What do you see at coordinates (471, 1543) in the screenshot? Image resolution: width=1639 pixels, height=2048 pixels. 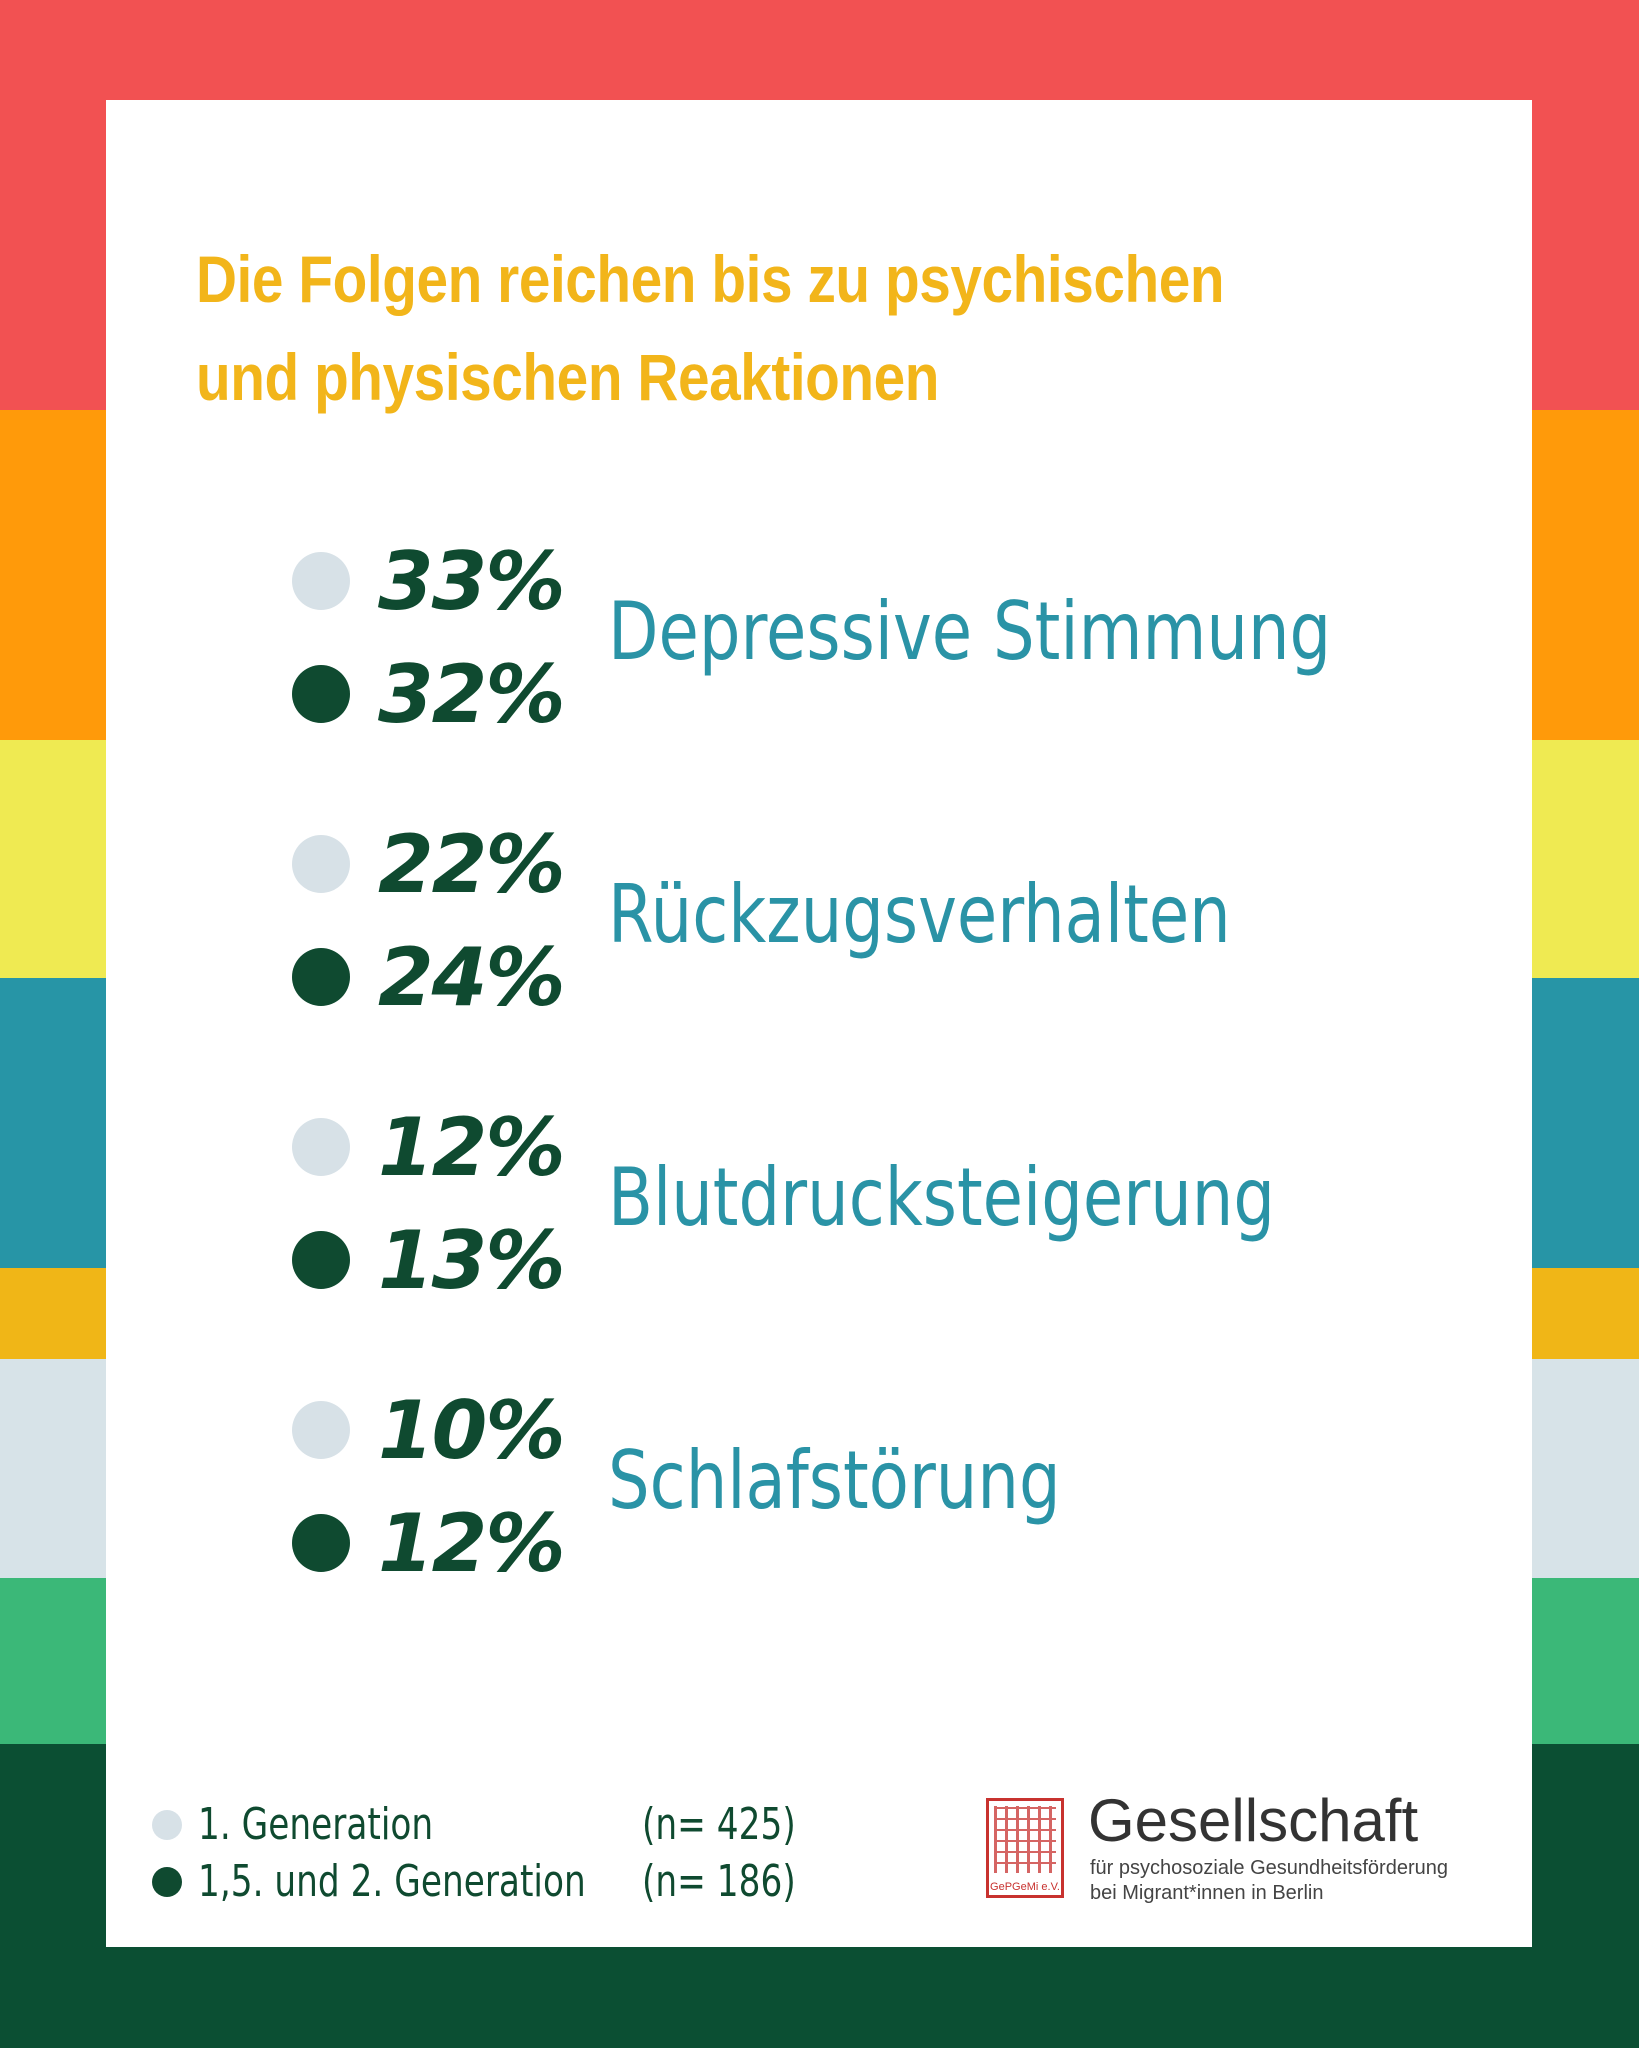 I see `percent-value-second-generation-schlafstoerung: 12%` at bounding box center [471, 1543].